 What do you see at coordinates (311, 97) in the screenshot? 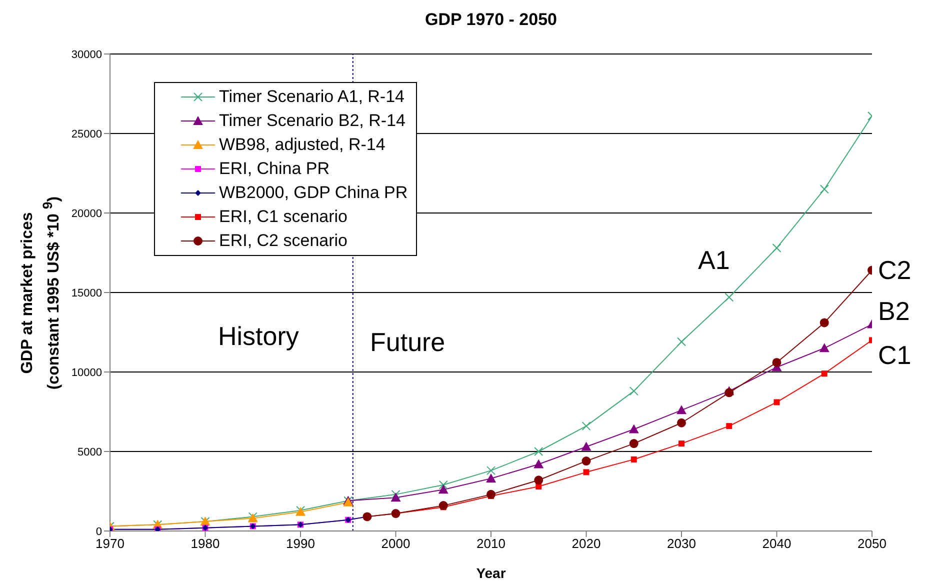
I see `legend-label: Timer Scenario A1, R-14` at bounding box center [311, 97].